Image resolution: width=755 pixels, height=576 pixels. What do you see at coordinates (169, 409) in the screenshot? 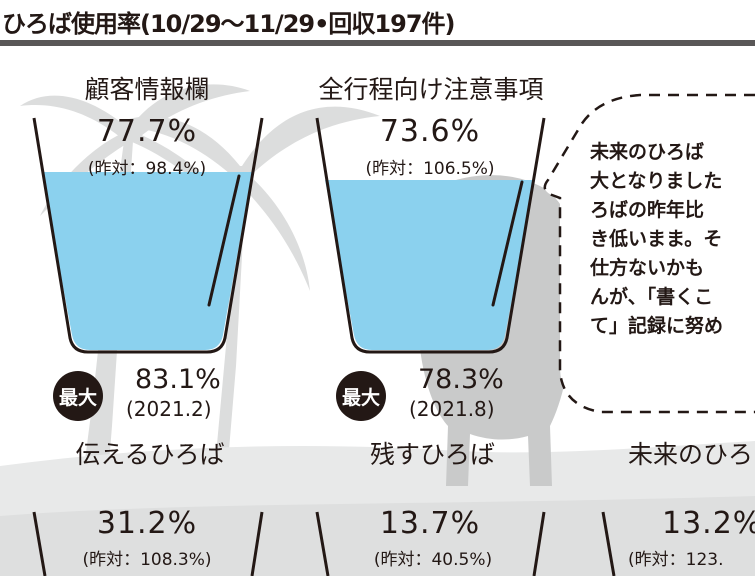
I see `metric-1-max-date: (2021.2)` at bounding box center [169, 409].